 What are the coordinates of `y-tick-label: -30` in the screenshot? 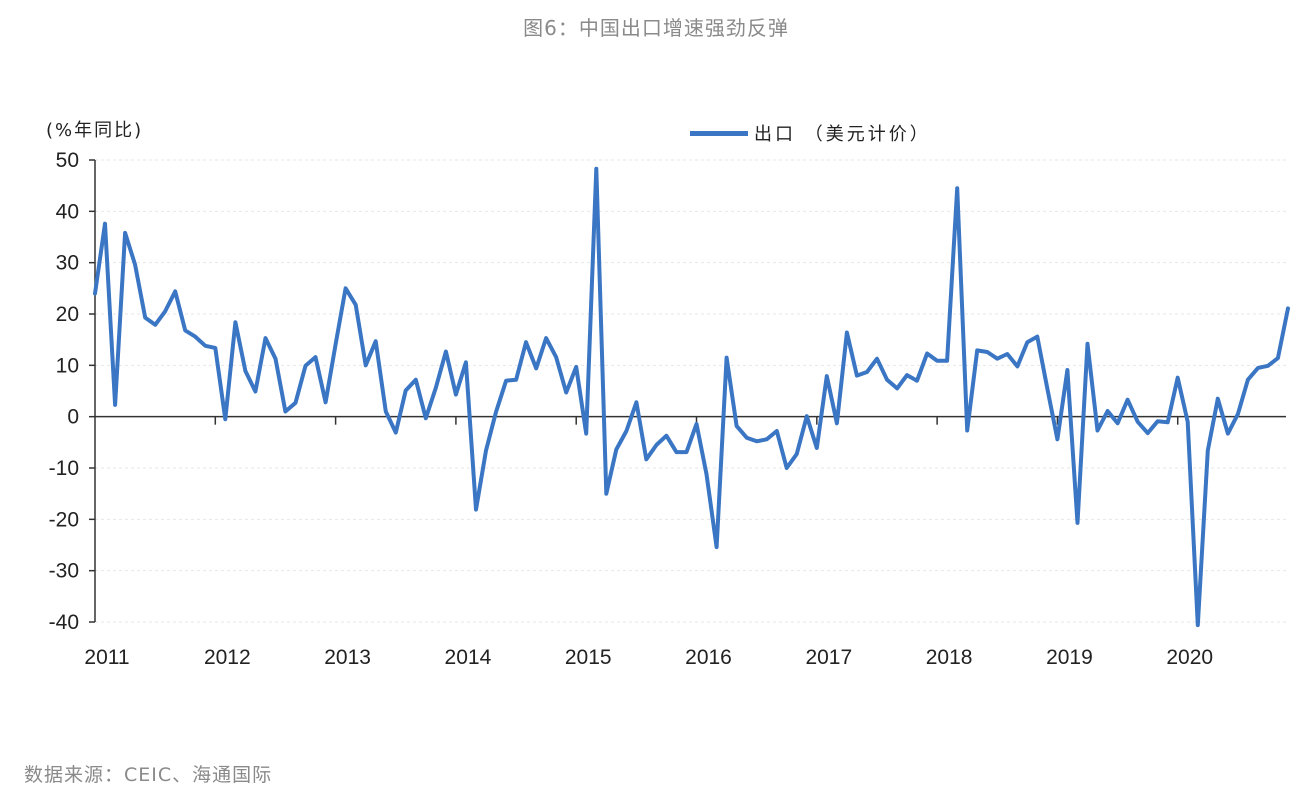 It's located at (64, 571).